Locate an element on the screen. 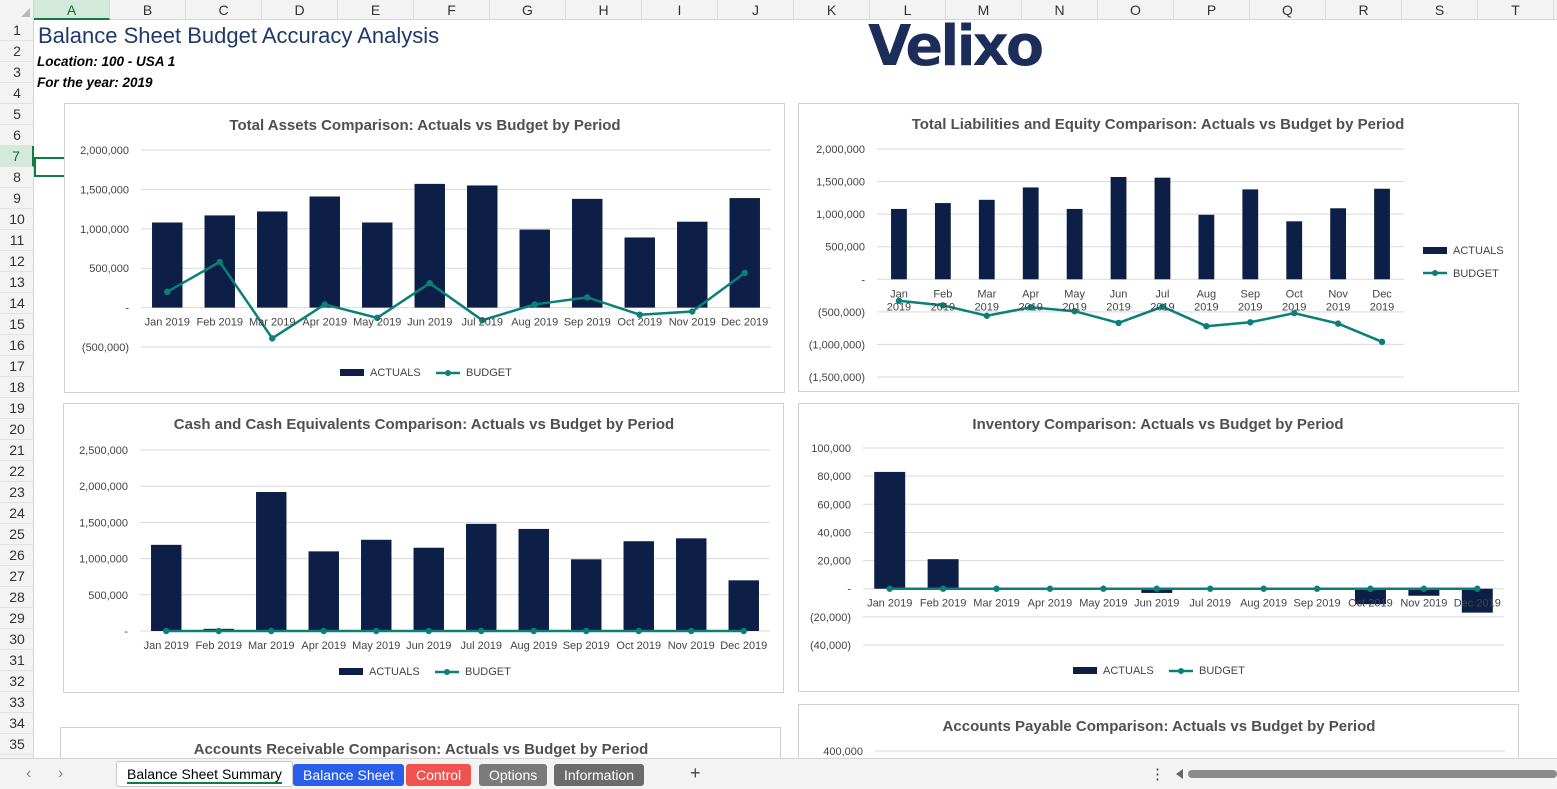 This screenshot has width=1557, height=789. year-label: For the year: 2019 is located at coordinates (95, 82).